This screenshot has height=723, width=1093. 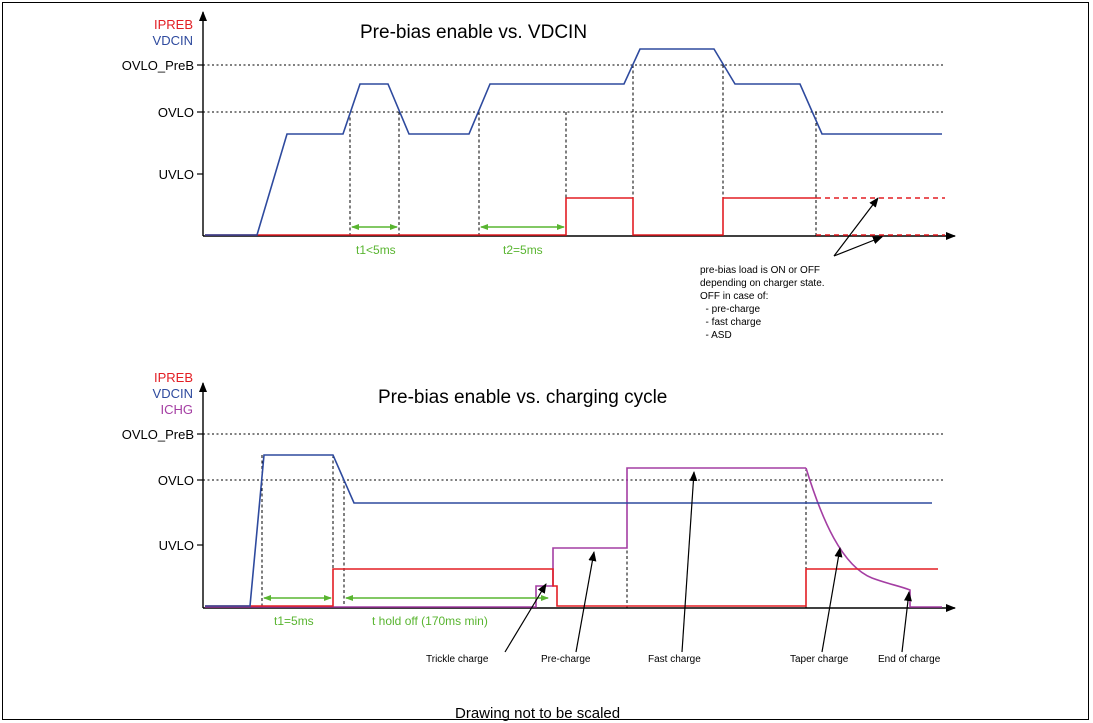 I want to click on bottom-t1-label: t1=5ms, so click(x=294, y=621).